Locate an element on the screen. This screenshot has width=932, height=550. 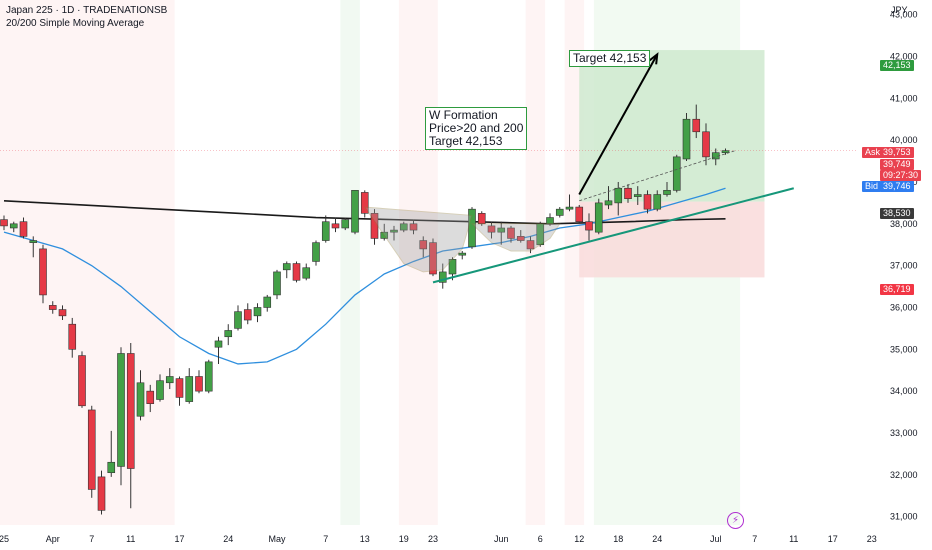
y-tick-label: 37,000 is located at coordinates (904, 266).